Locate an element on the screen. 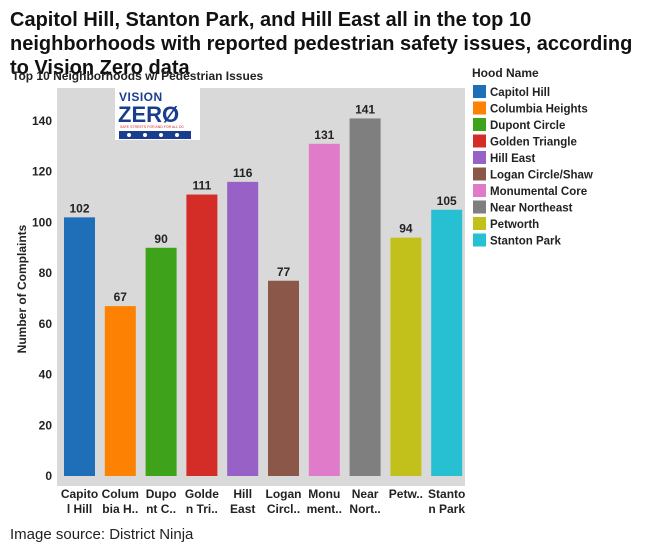  x-tick-label: Monu is located at coordinates (324, 494).